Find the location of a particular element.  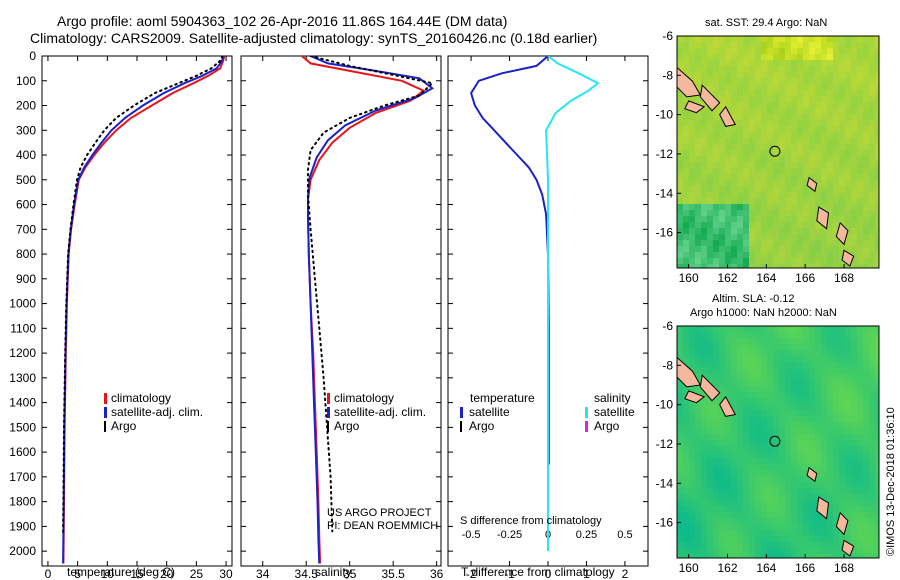

x-tick-label: -1 is located at coordinates (509, 573).